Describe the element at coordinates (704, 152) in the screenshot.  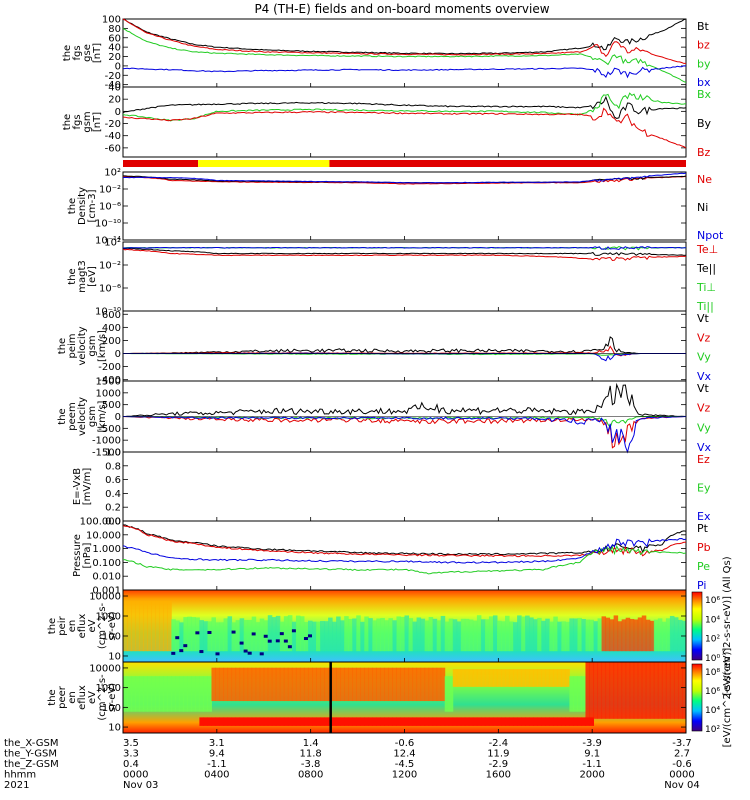
I see `fgs_gsm-legend-2: Bz` at that location.